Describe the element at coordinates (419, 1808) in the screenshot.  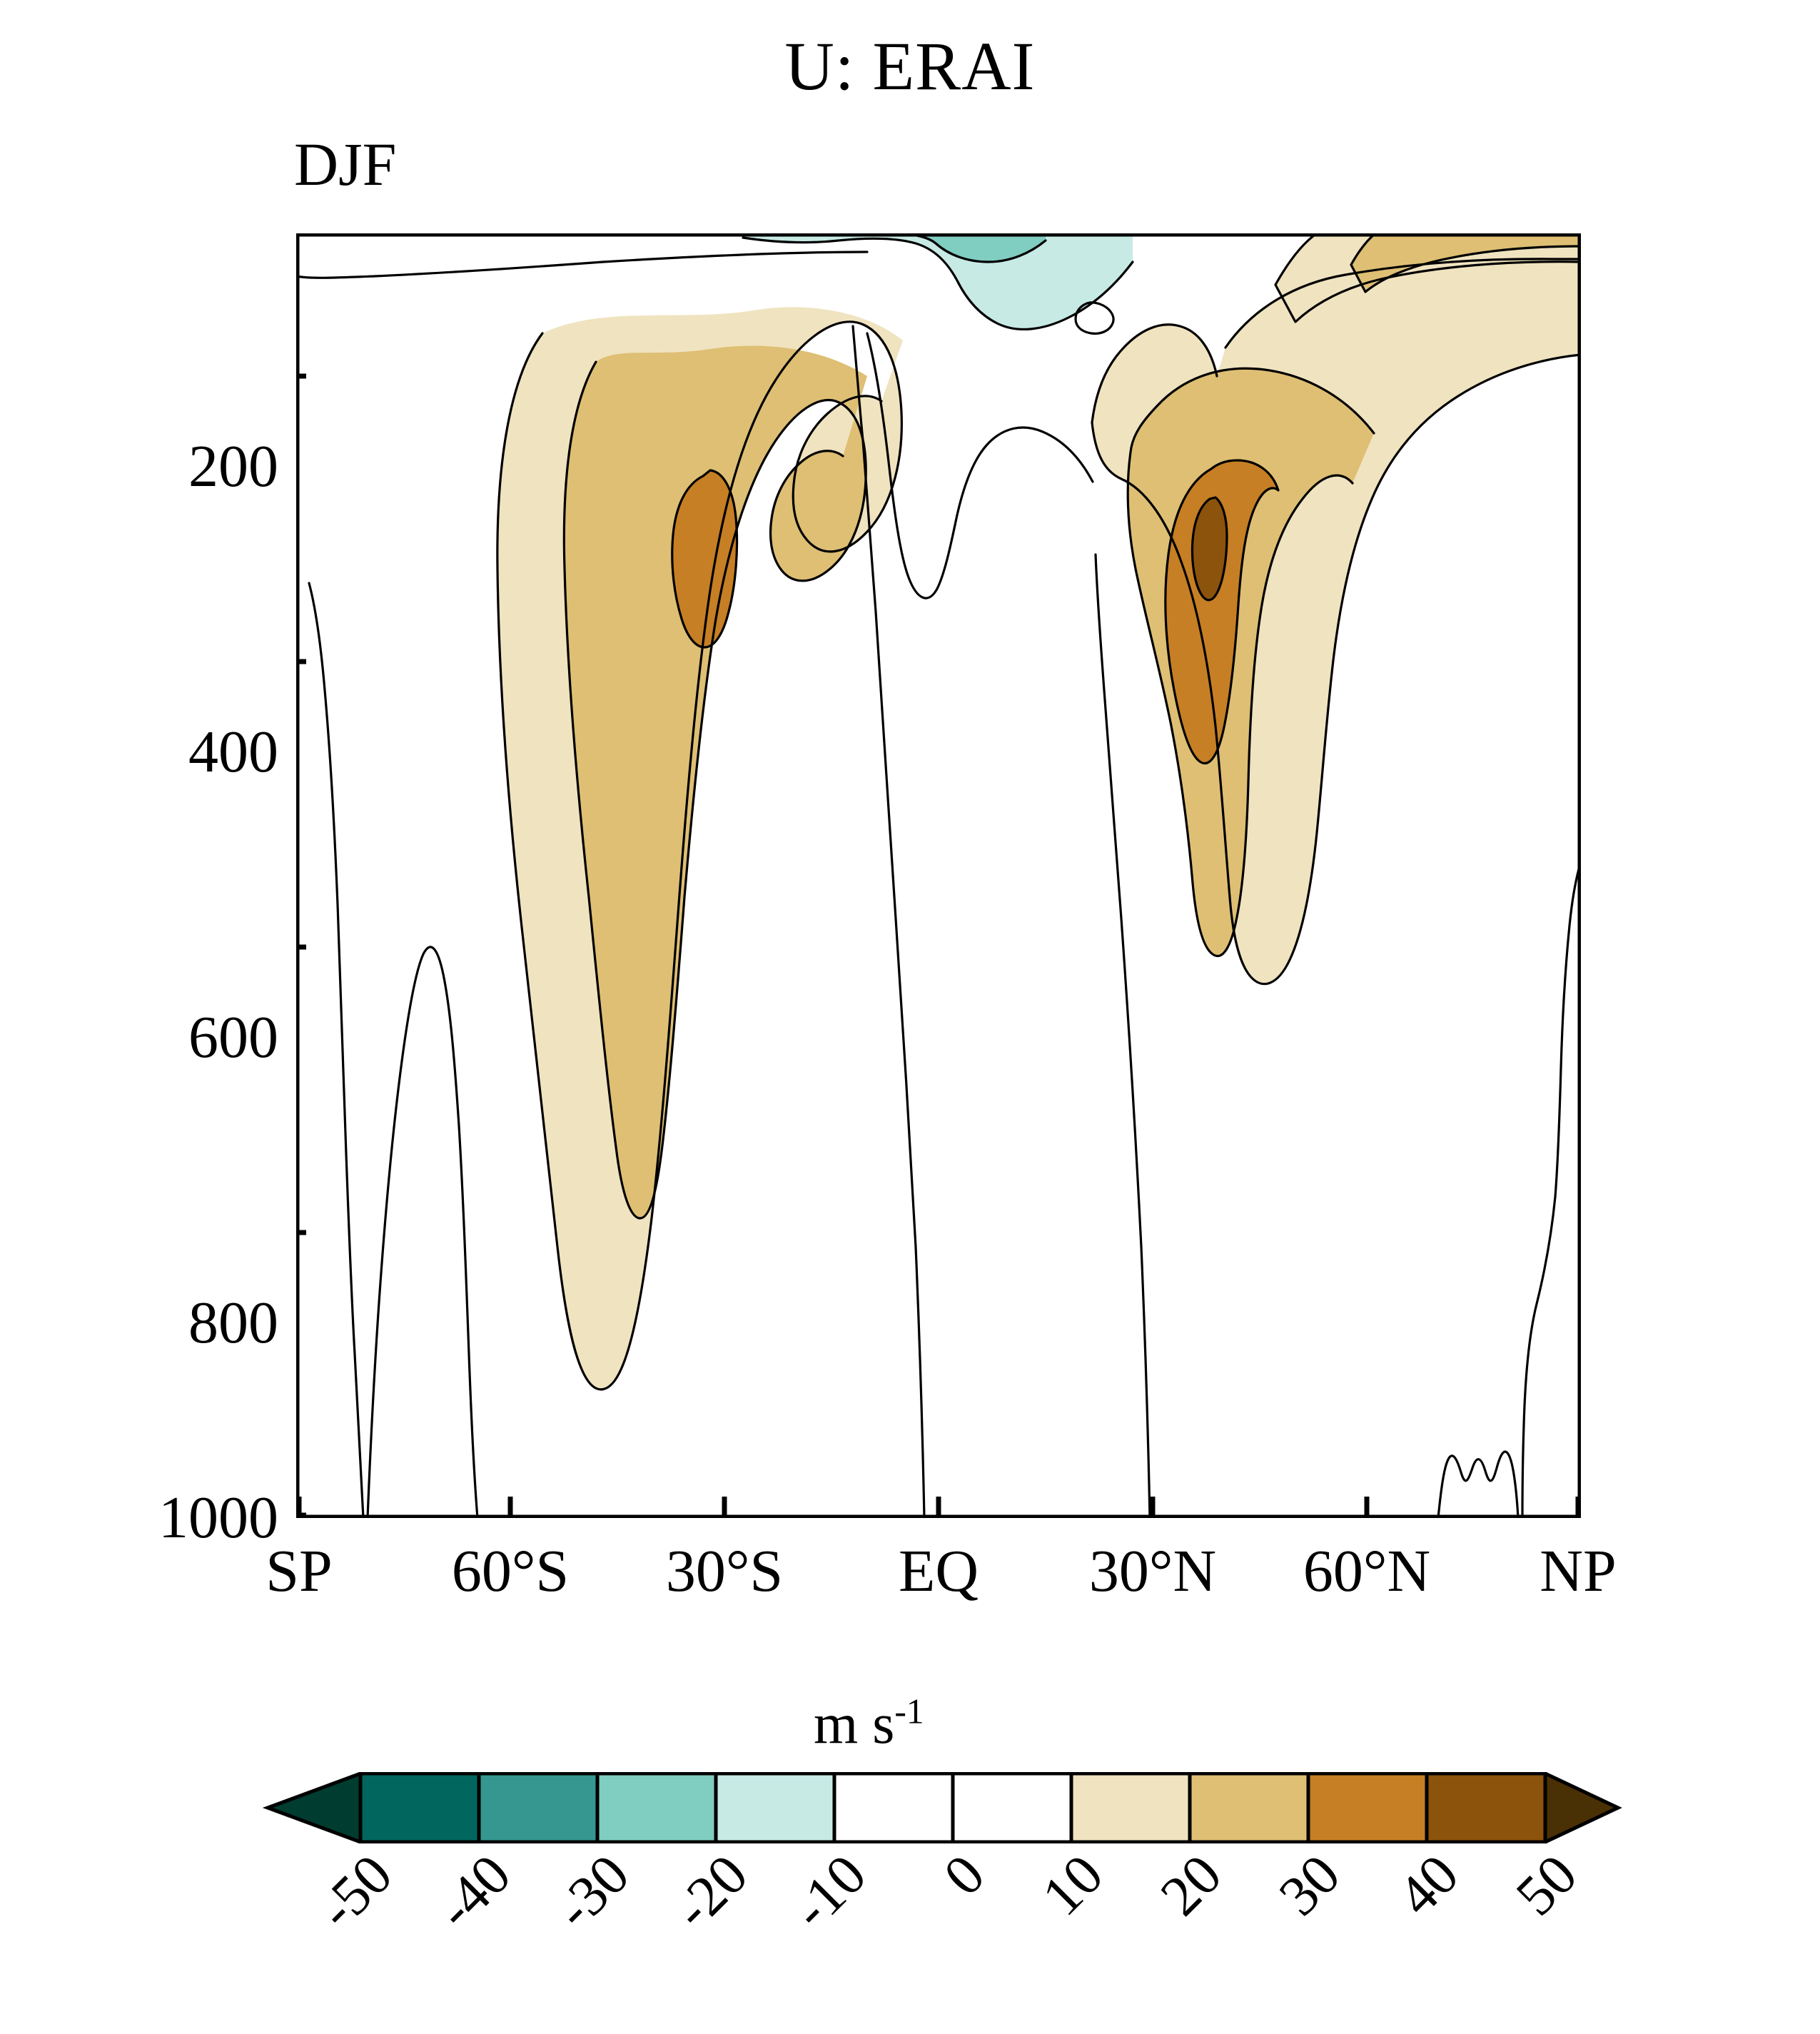
I see `colorbar-swatch--50--40` at that location.